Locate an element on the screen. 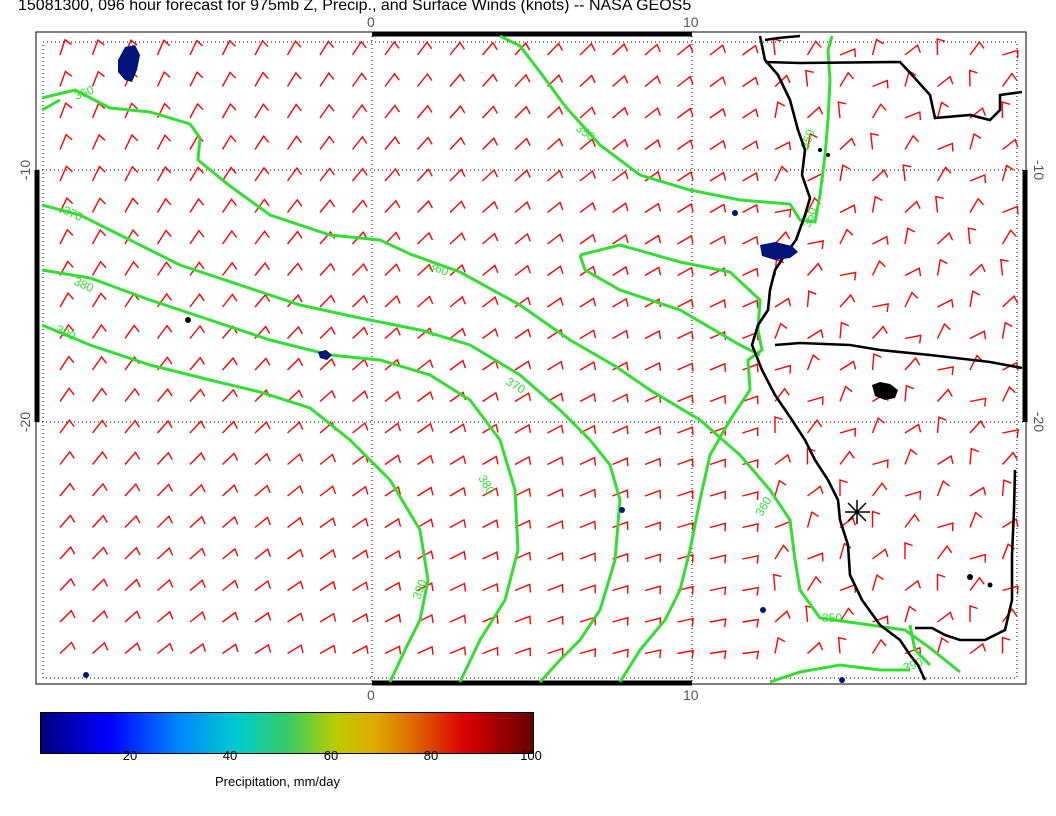 Image resolution: width=1056 pixels, height=816 pixels. x-tick-bottom: 10 is located at coordinates (691, 693).